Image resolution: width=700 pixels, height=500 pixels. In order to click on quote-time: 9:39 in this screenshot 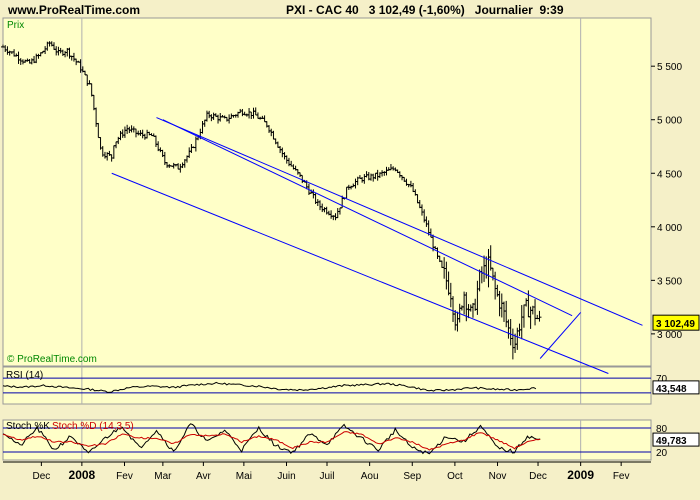, I will do `click(551, 10)`.